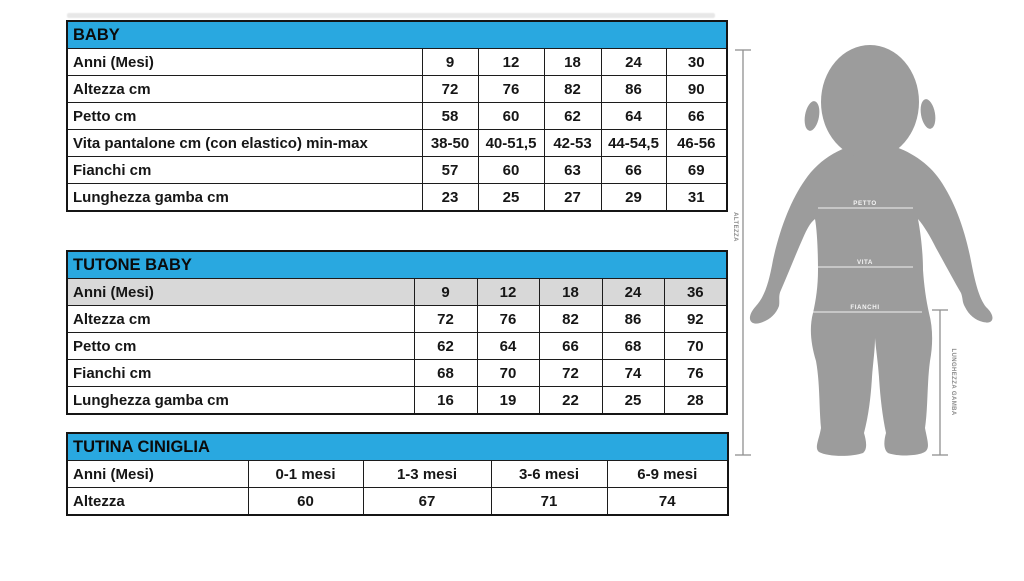 Image resolution: width=1024 pixels, height=581 pixels. What do you see at coordinates (508, 400) in the screenshot?
I see `size-cell: 19` at bounding box center [508, 400].